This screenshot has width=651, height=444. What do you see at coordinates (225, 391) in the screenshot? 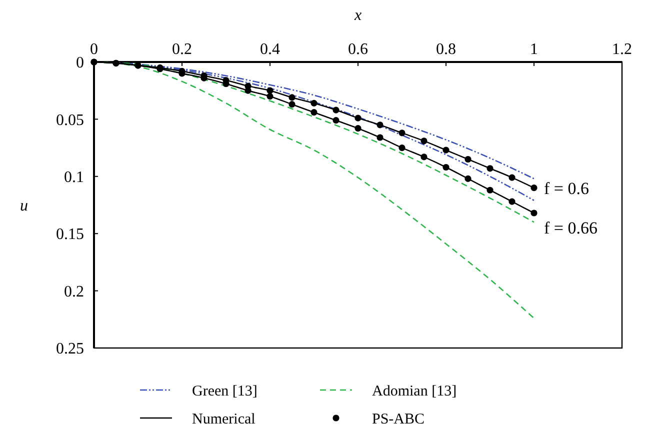
I see `legend-label: Green [13]` at bounding box center [225, 391].